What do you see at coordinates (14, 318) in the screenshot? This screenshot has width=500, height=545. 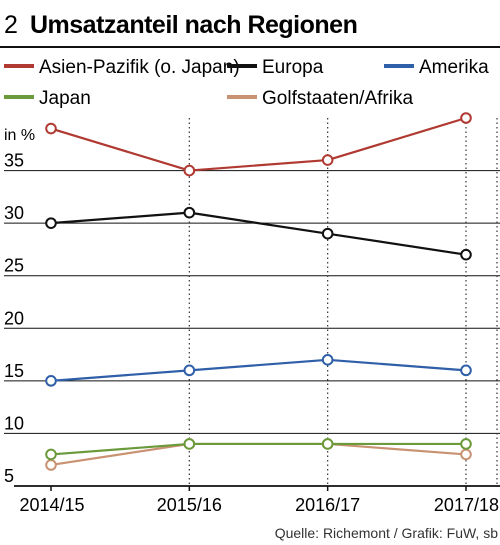 I see `y-tick-label: 20` at bounding box center [14, 318].